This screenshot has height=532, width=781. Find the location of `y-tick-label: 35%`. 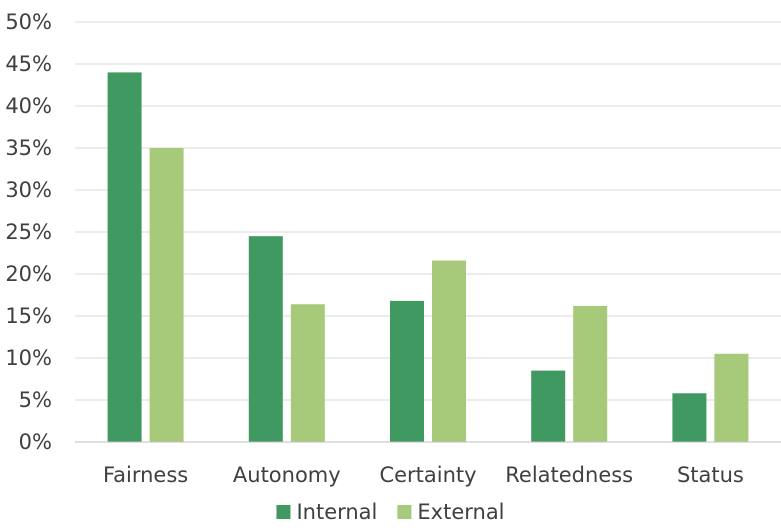

y-tick-label: 35% is located at coordinates (28, 148).